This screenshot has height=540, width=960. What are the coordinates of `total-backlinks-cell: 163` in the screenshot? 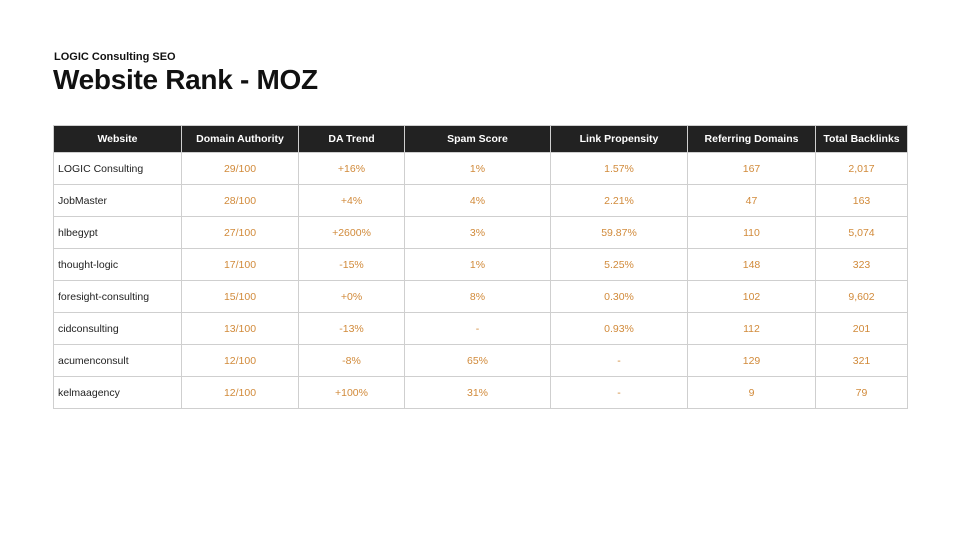 It's located at (861, 200).